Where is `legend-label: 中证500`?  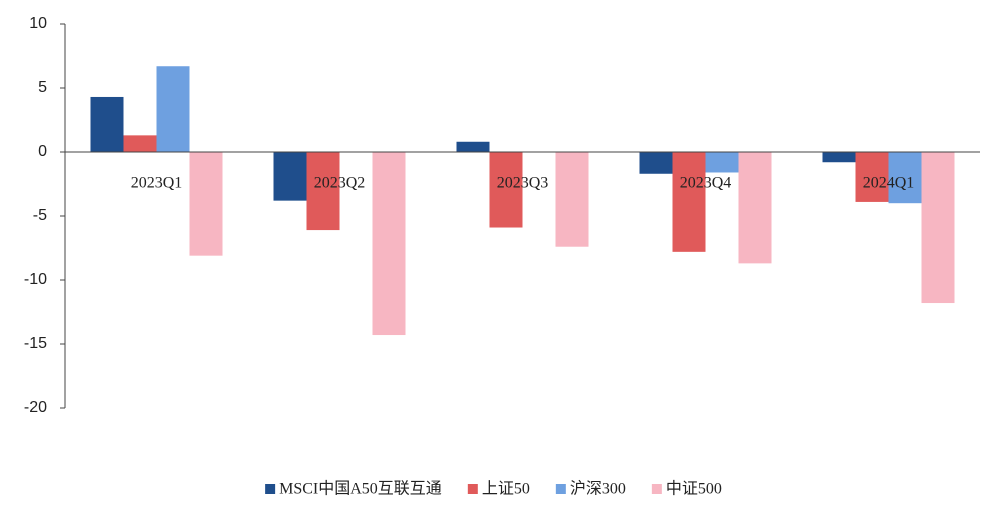 legend-label: 中证500 is located at coordinates (694, 489).